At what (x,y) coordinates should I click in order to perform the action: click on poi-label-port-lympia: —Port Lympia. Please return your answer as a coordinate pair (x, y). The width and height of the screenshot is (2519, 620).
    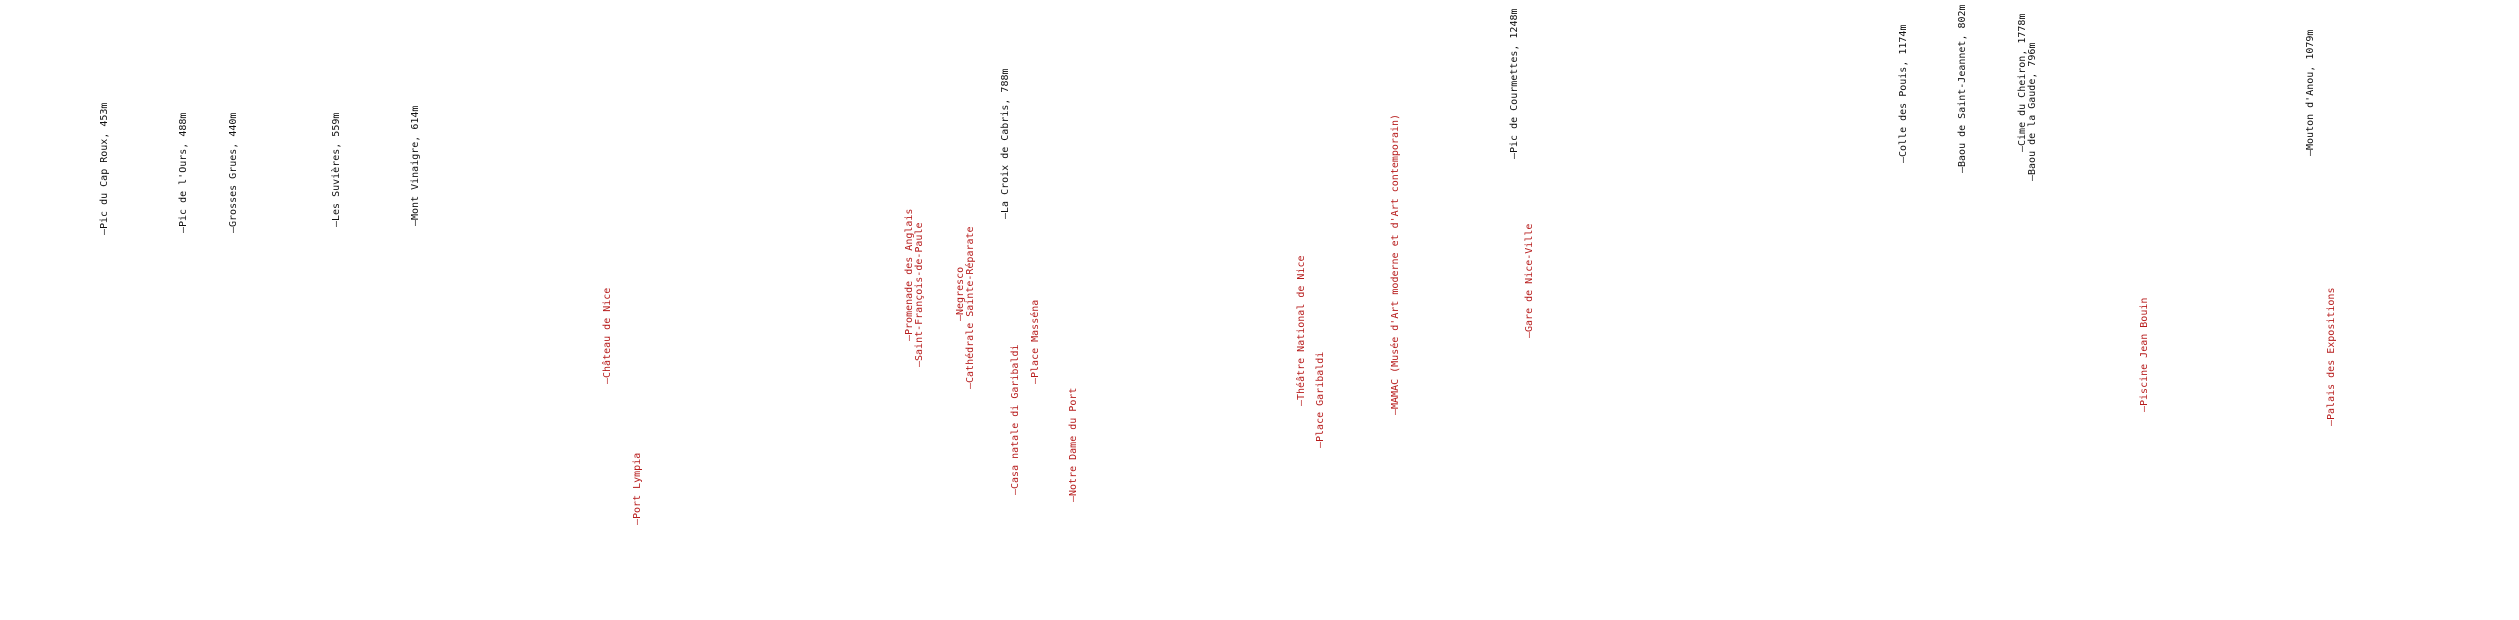
    Looking at the image, I should click on (637, 488).